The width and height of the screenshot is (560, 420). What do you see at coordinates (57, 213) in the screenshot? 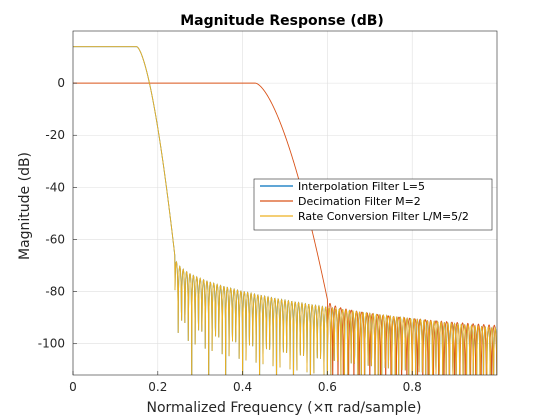
I see `y-axis-ticks: -100 -80 -60 -40 -20 0` at bounding box center [57, 213].